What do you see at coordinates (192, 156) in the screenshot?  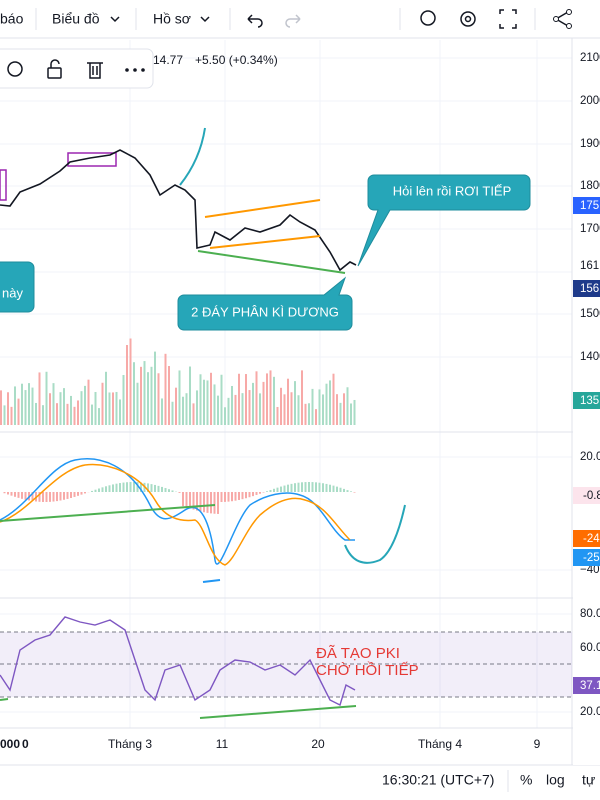 I see `curve-drawing` at bounding box center [192, 156].